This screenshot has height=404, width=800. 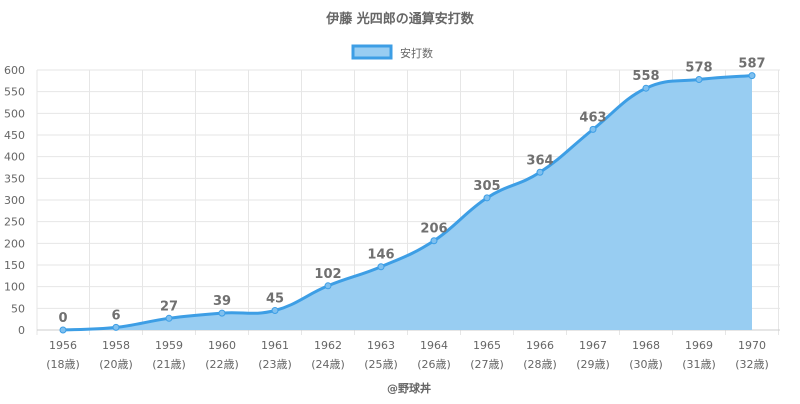 What do you see at coordinates (540, 345) in the screenshot?
I see `x-tick-label: 1966` at bounding box center [540, 345].